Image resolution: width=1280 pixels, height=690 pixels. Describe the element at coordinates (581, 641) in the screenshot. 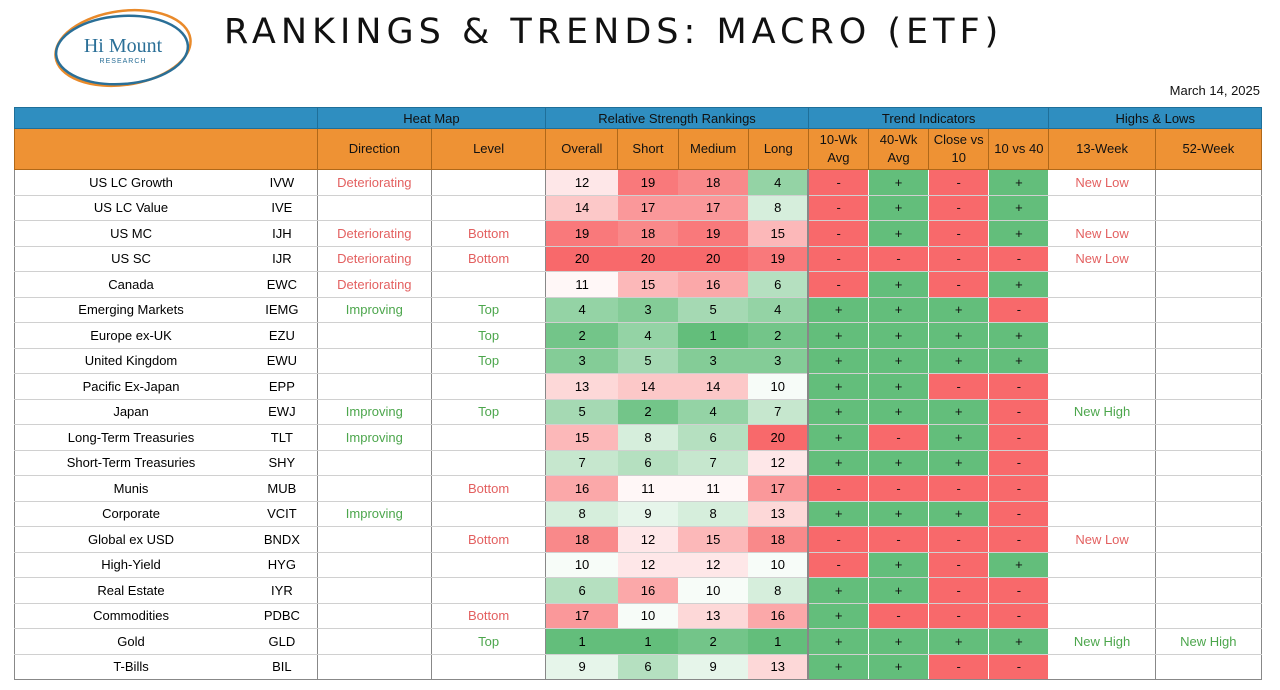

I see `rank-overall-cell: 1` at that location.